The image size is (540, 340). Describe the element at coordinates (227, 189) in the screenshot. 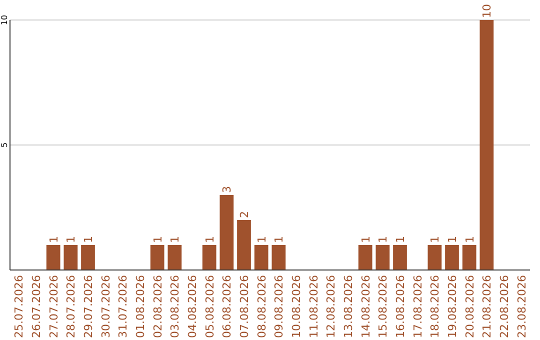

I see `data-label: 3` at that location.